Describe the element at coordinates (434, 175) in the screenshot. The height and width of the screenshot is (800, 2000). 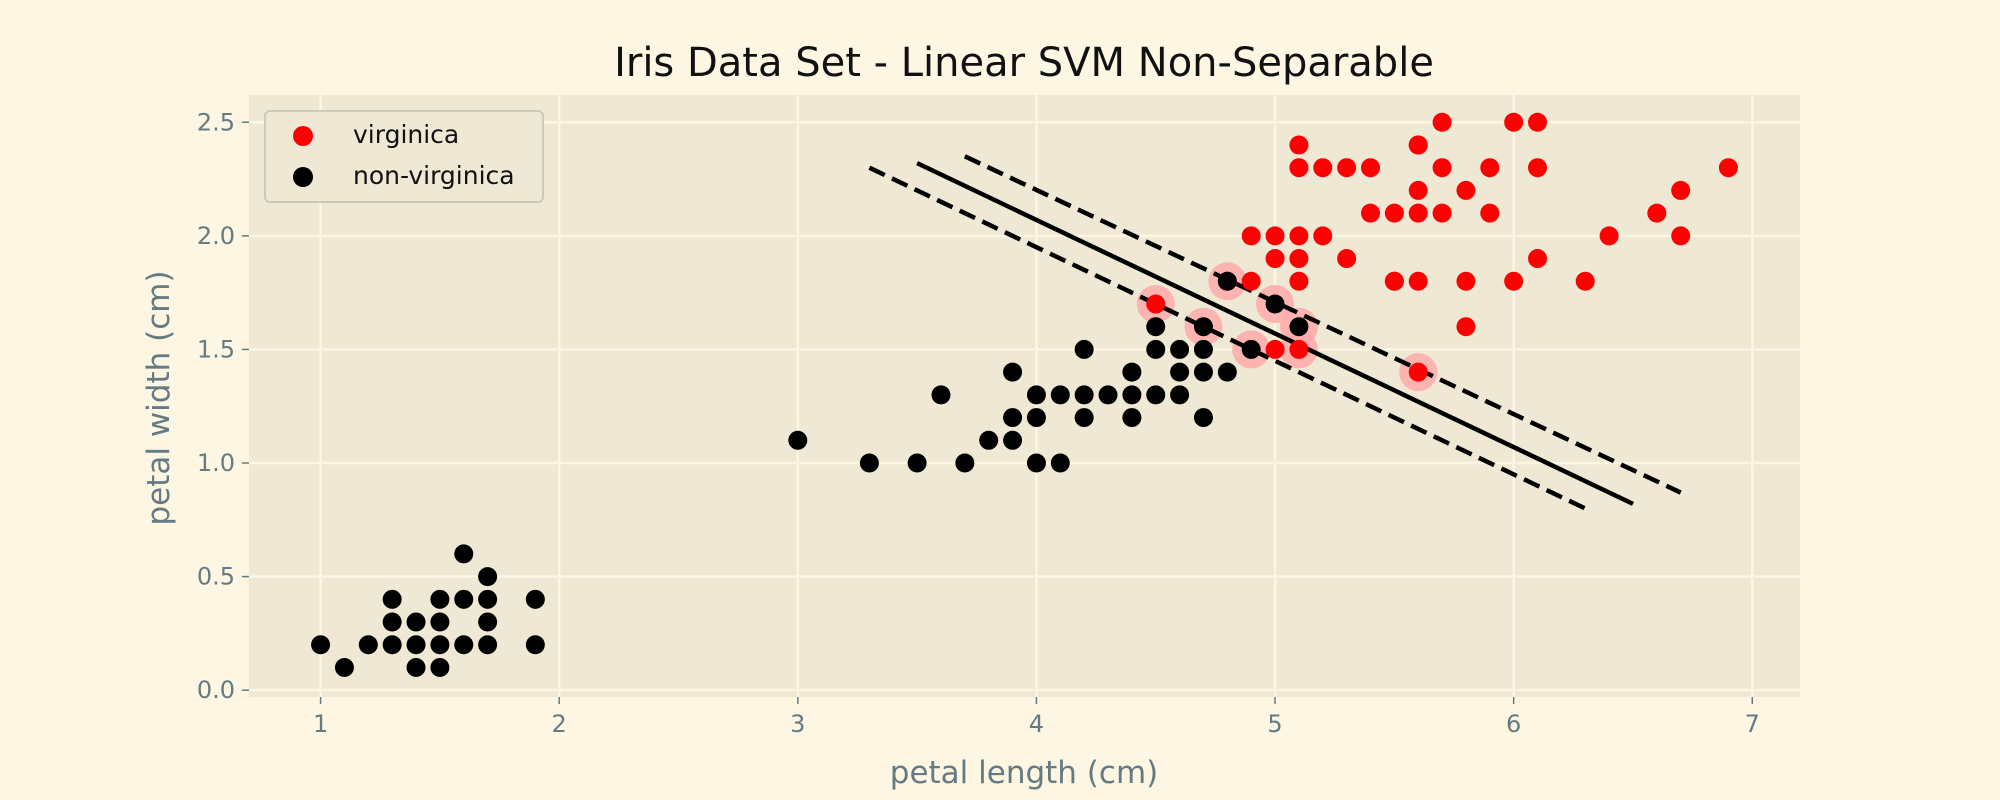
I see `legend-label-non-virginica: non-virginica` at that location.